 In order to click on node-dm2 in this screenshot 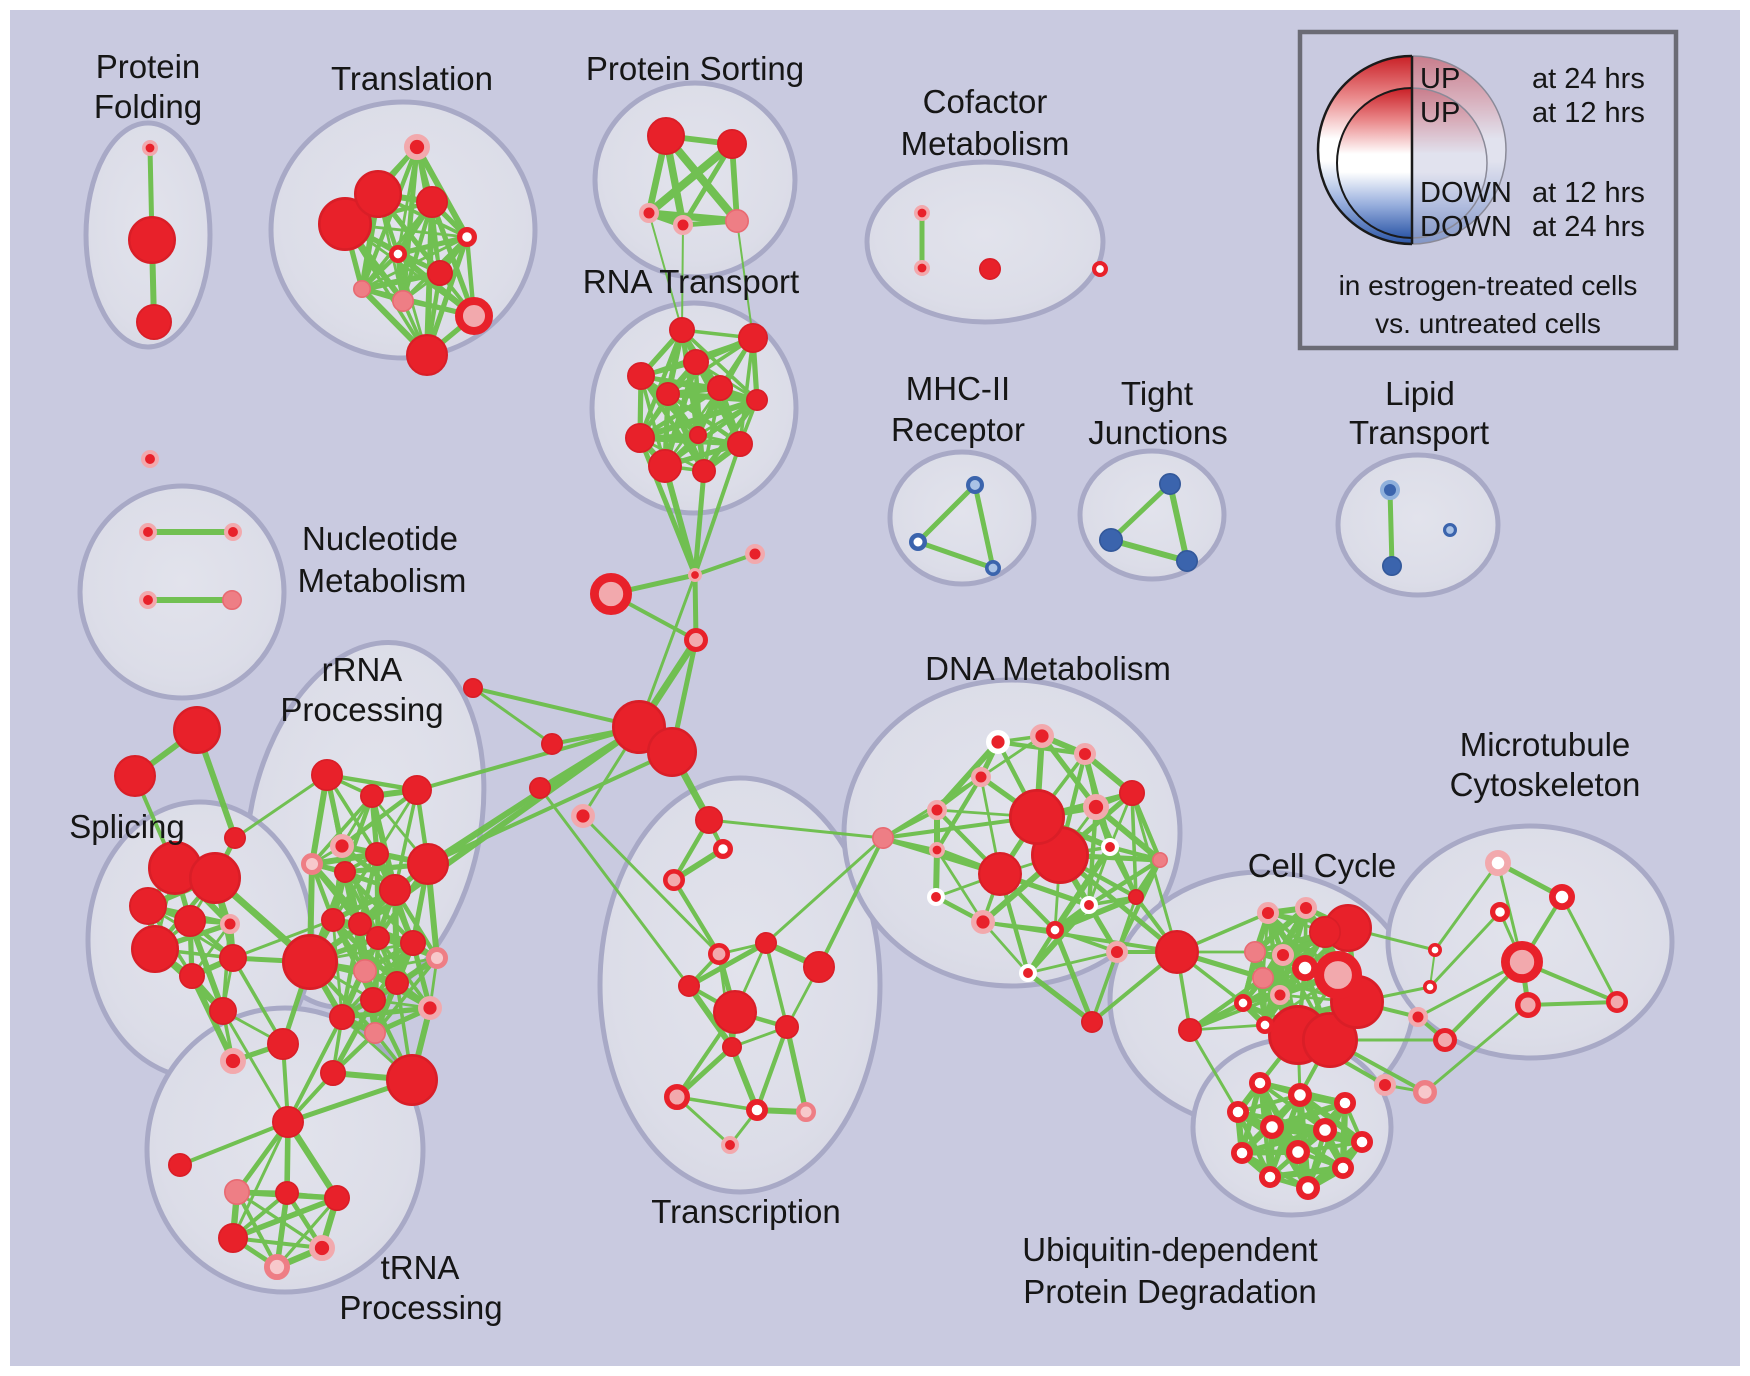, I will do `click(1084, 753)`.